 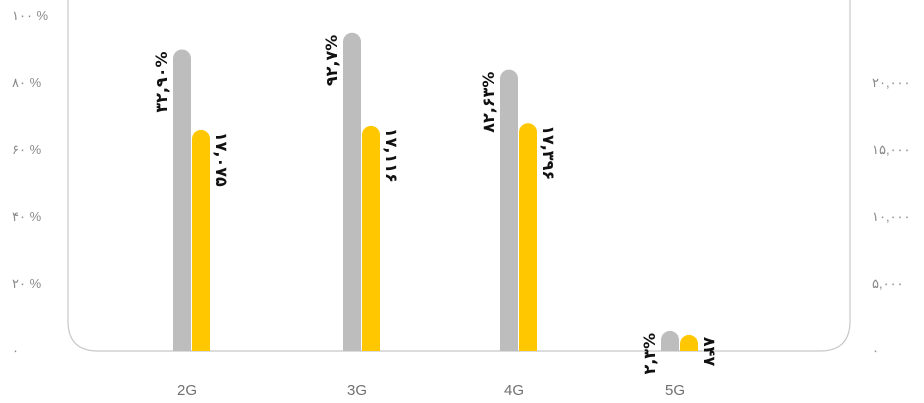 I want to click on data-label: ۸۴۷, so click(x=709, y=352).